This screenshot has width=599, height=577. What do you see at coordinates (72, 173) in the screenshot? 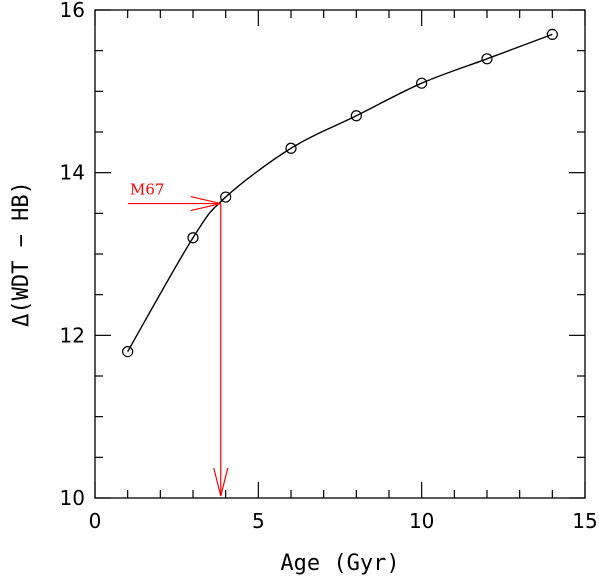
I see `y-tick-label: 14` at bounding box center [72, 173].